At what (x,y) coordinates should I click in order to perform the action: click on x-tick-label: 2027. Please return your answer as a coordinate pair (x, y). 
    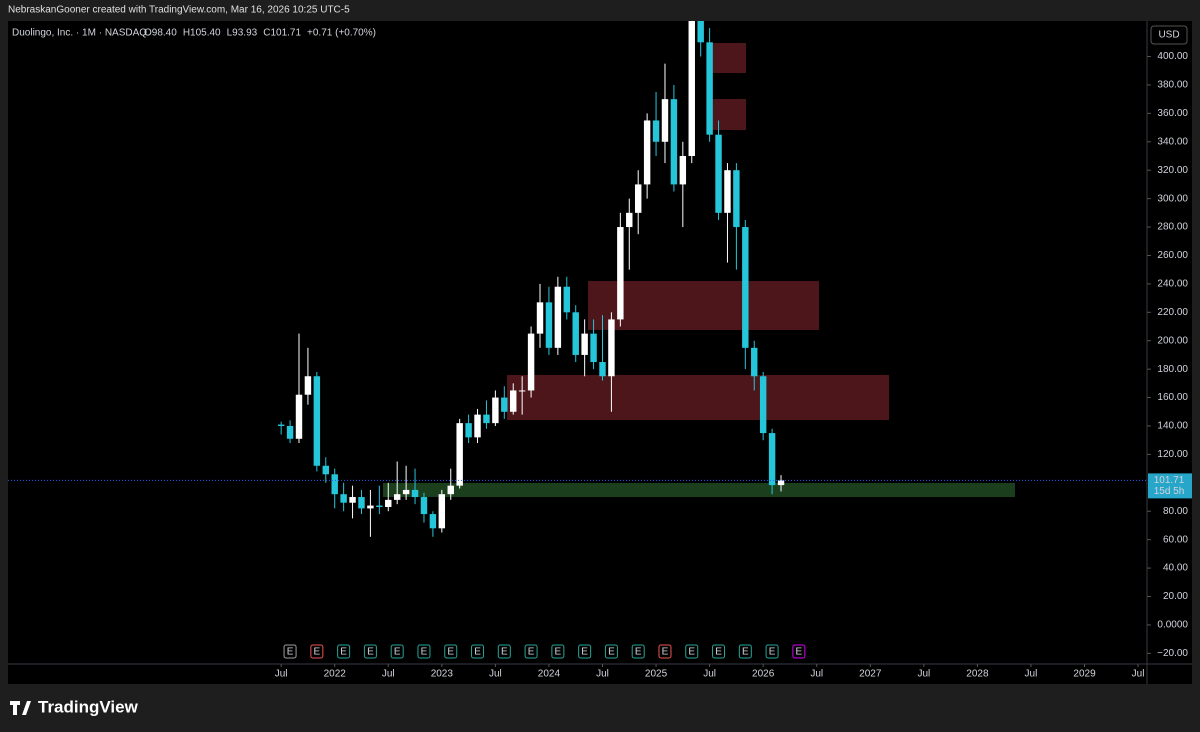
    Looking at the image, I should click on (870, 674).